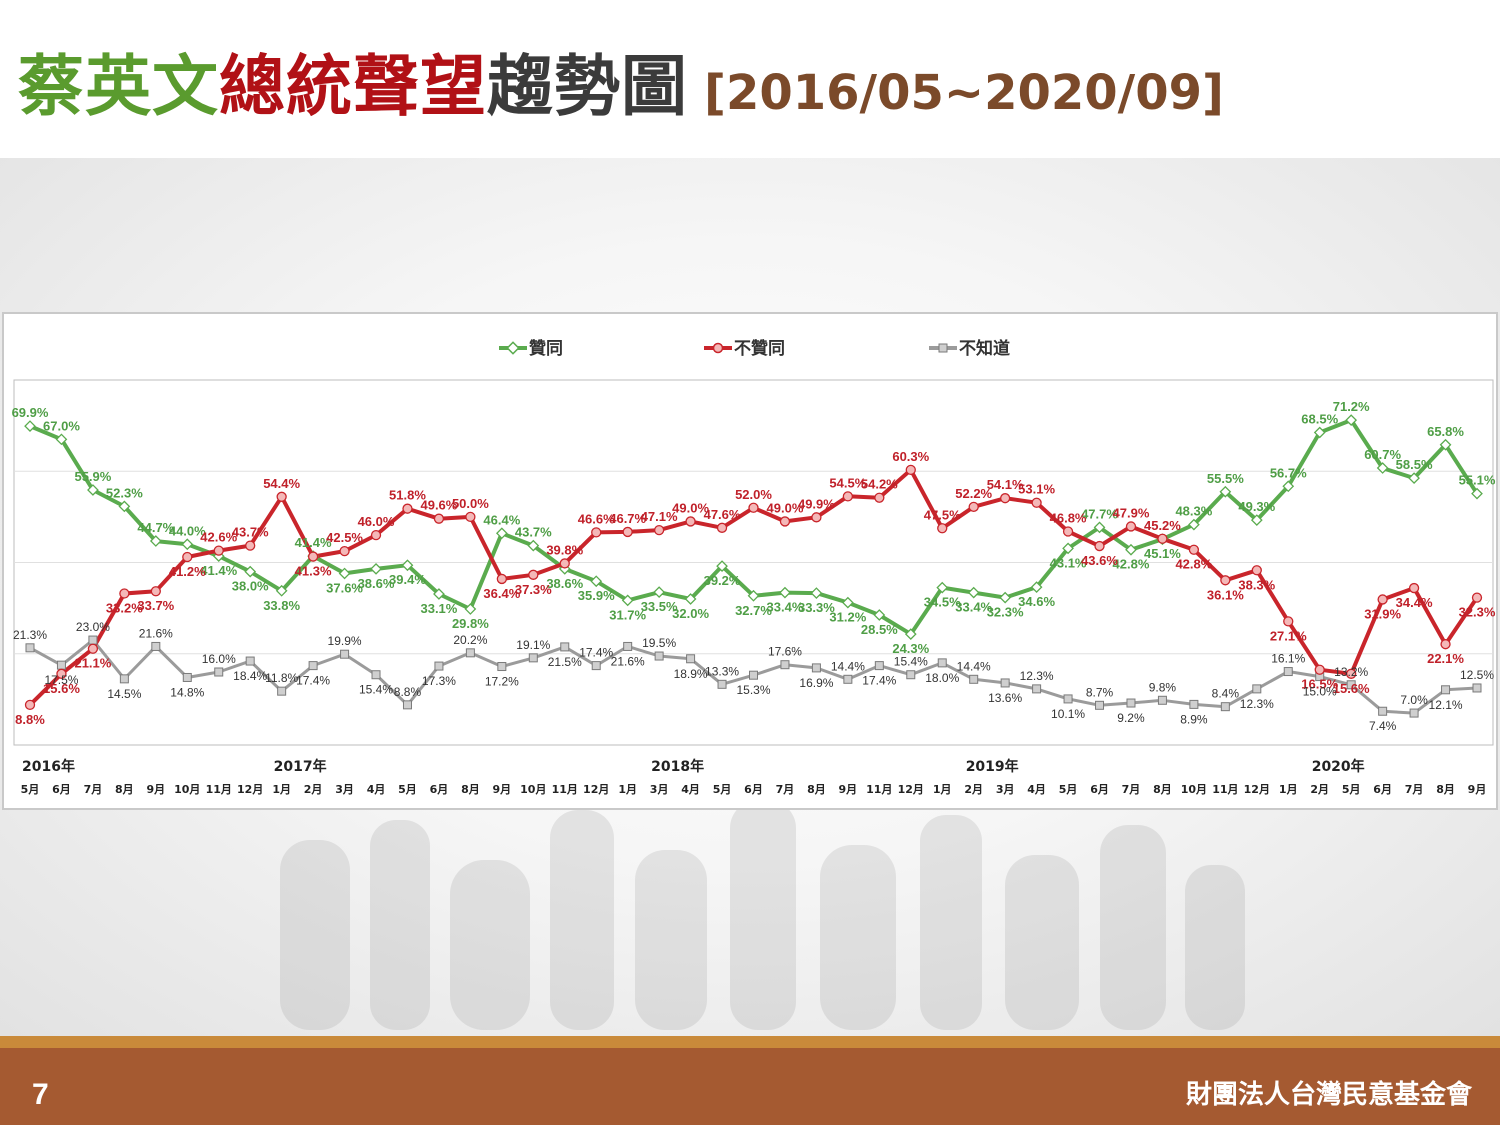 The width and height of the screenshot is (1500, 1125). What do you see at coordinates (438, 505) in the screenshot?
I see `data-label: 49.6%` at bounding box center [438, 505].